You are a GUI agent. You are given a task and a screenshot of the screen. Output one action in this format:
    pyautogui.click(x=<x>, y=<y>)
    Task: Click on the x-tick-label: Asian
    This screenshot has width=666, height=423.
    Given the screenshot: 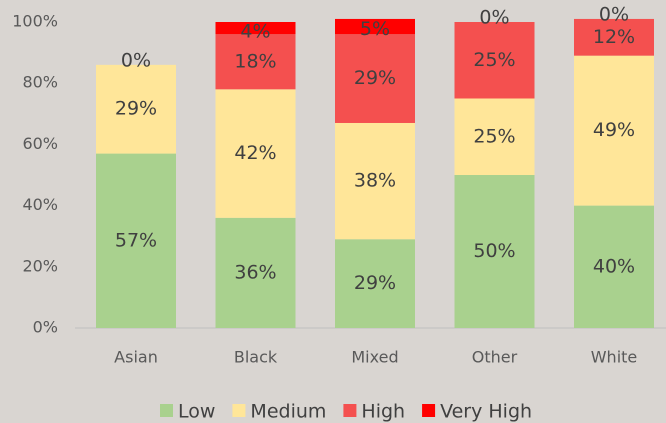 What is the action you would take?
    pyautogui.click(x=136, y=357)
    